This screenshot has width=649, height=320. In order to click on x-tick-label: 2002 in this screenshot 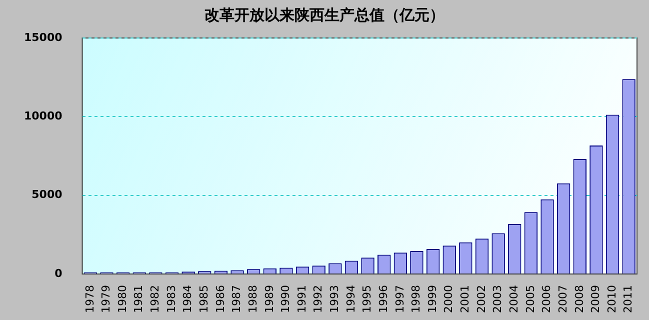, I will do `click(481, 299)`.